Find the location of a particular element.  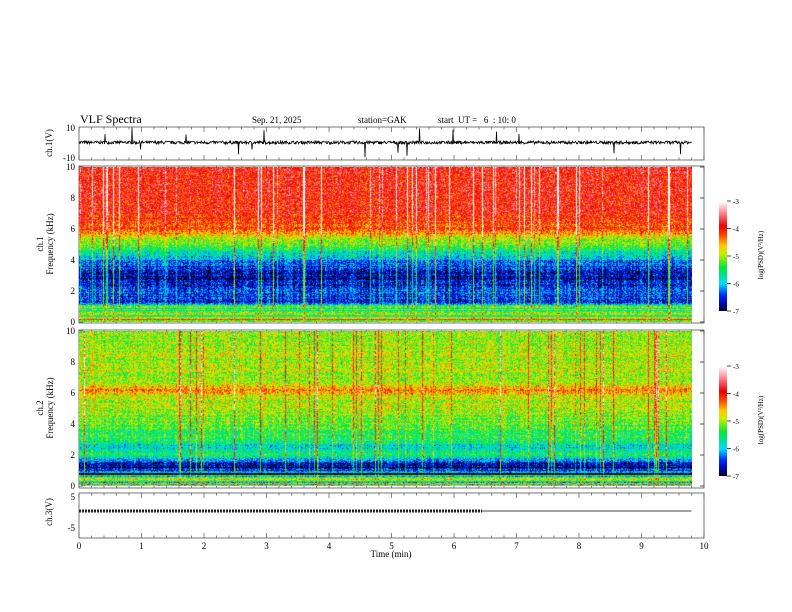

x-tick-label: 4 is located at coordinates (329, 546).